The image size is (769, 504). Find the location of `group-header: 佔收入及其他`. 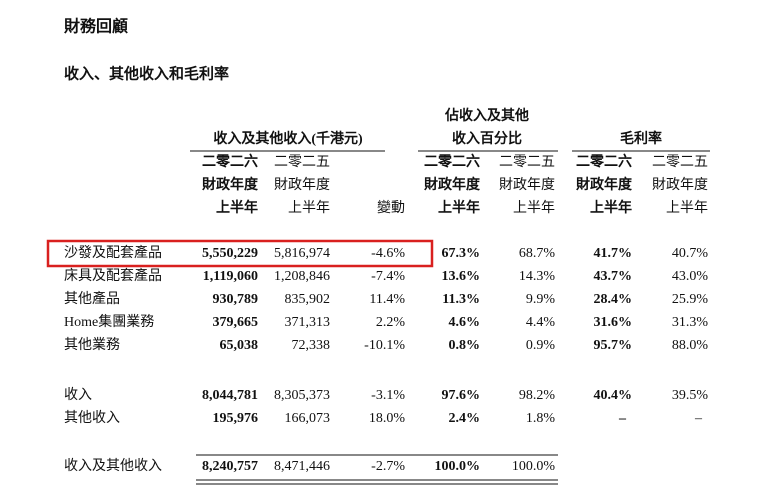

group-header: 佔收入及其他 is located at coordinates (486, 115).